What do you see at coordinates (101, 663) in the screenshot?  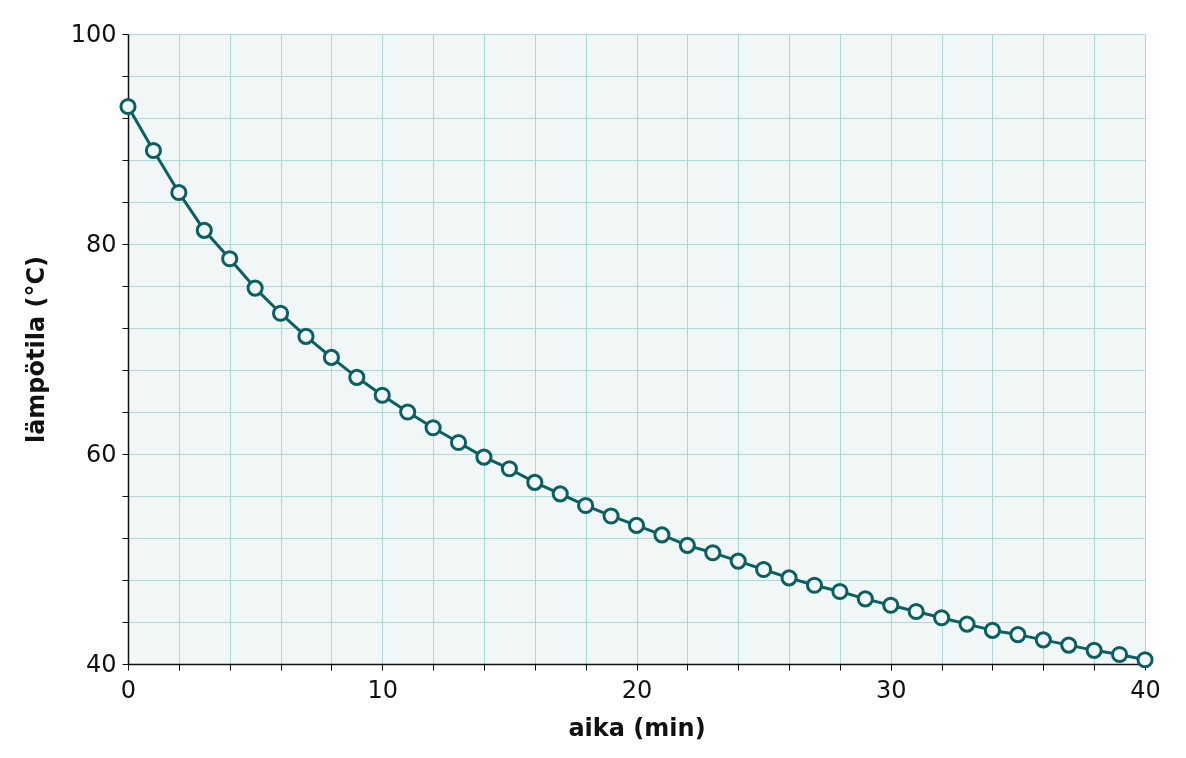 I see `y-tick-label: 40` at bounding box center [101, 663].